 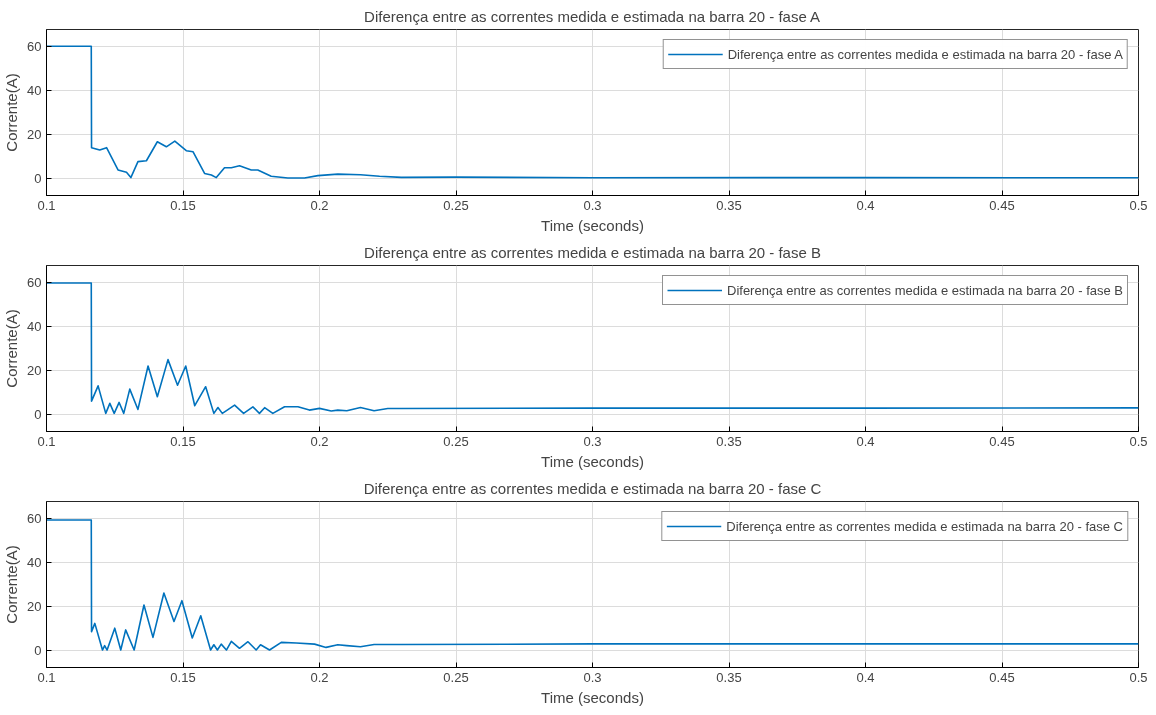 I want to click on chart-title: Diferença entre as correntes medida e estimada na barra 20 - fase A, so click(x=592, y=16).